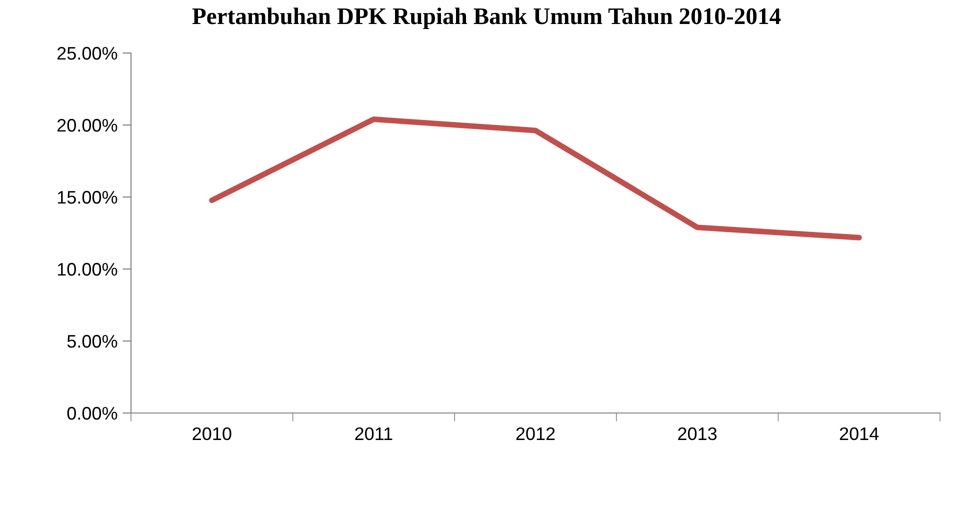 The height and width of the screenshot is (508, 973). Describe the element at coordinates (859, 433) in the screenshot. I see `x-tick-label: 2014` at that location.